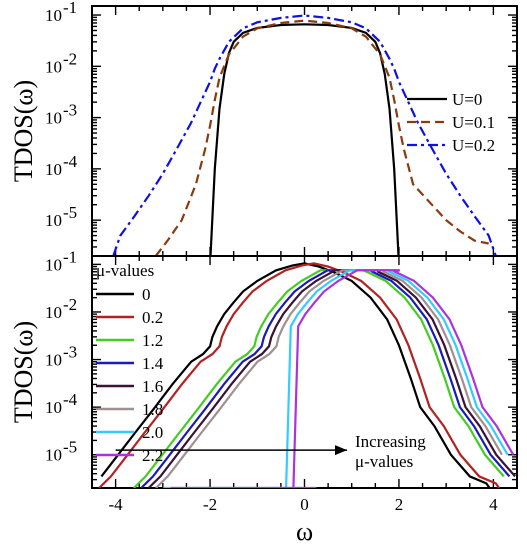 The height and width of the screenshot is (550, 527). Describe the element at coordinates (493, 504) in the screenshot. I see `x-tick-label: 4` at that location.